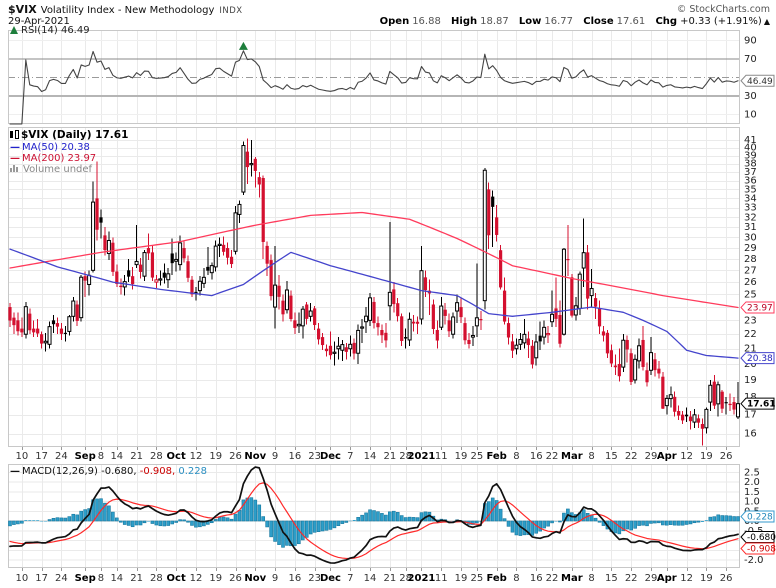 The height and width of the screenshot is (588, 776). What do you see at coordinates (666, 21) in the screenshot?
I see `chg-label: Chg` at bounding box center [666, 21].